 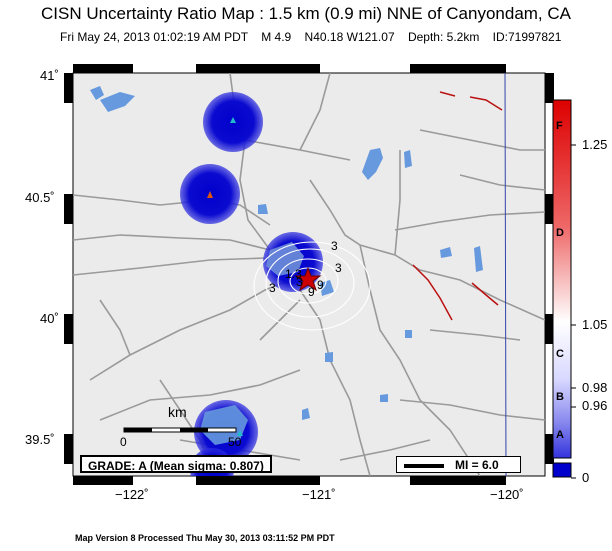 I want to click on lon-label: −121˚, so click(x=319, y=494).